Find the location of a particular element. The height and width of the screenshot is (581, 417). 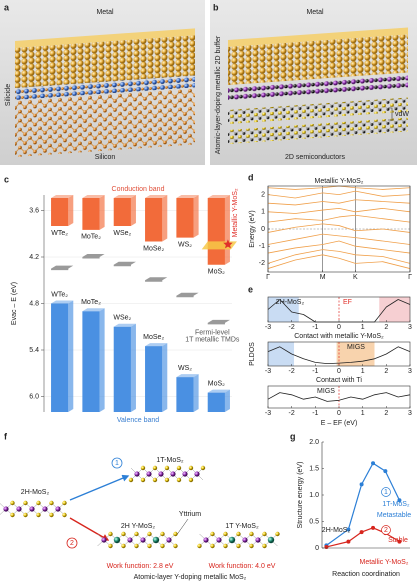

pointer is located at coordinates (182, 527).